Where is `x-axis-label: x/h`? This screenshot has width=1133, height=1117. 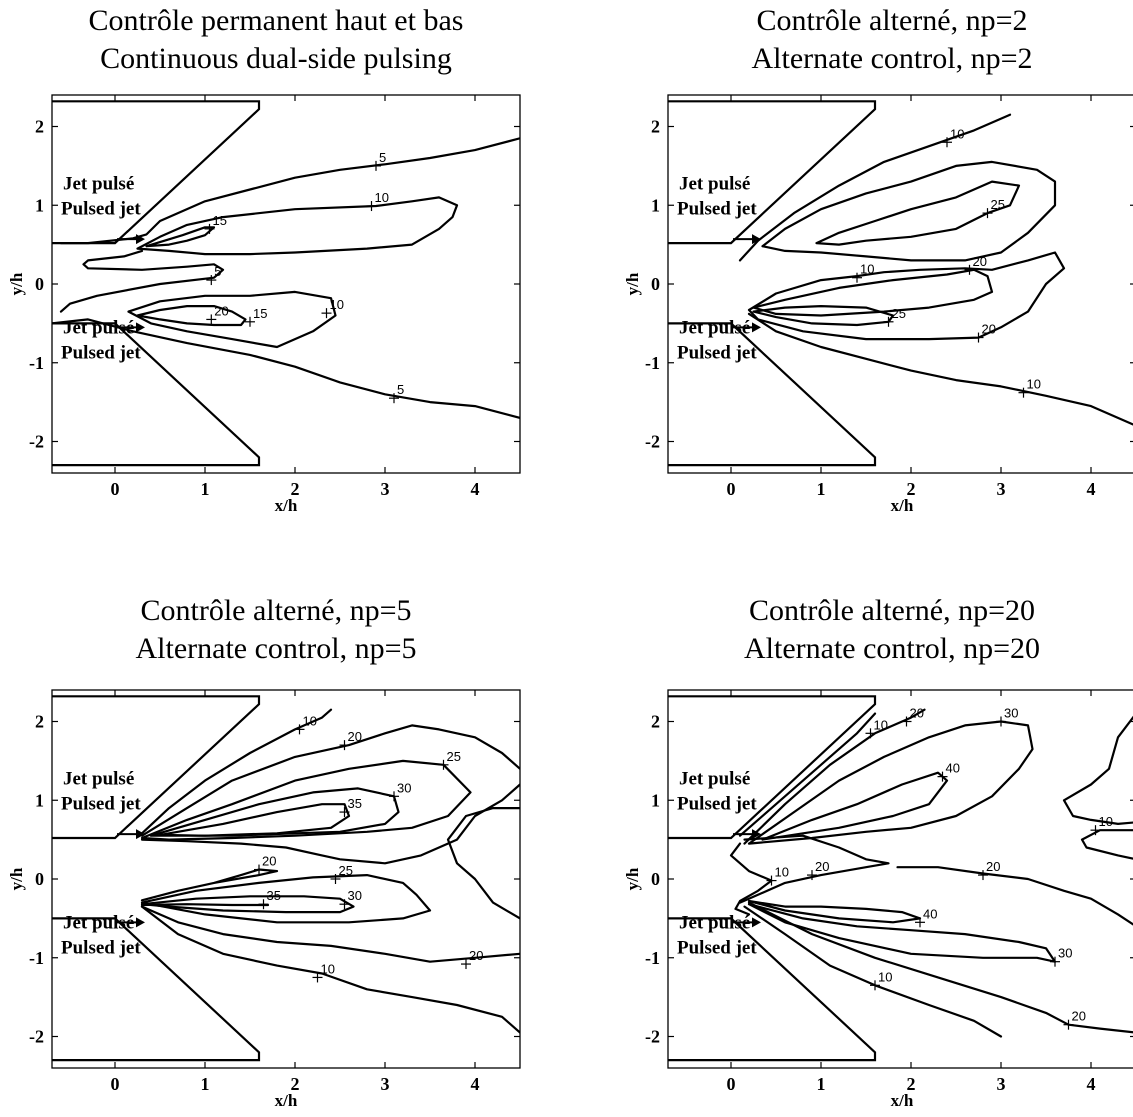 x-axis-label: x/h is located at coordinates (286, 505).